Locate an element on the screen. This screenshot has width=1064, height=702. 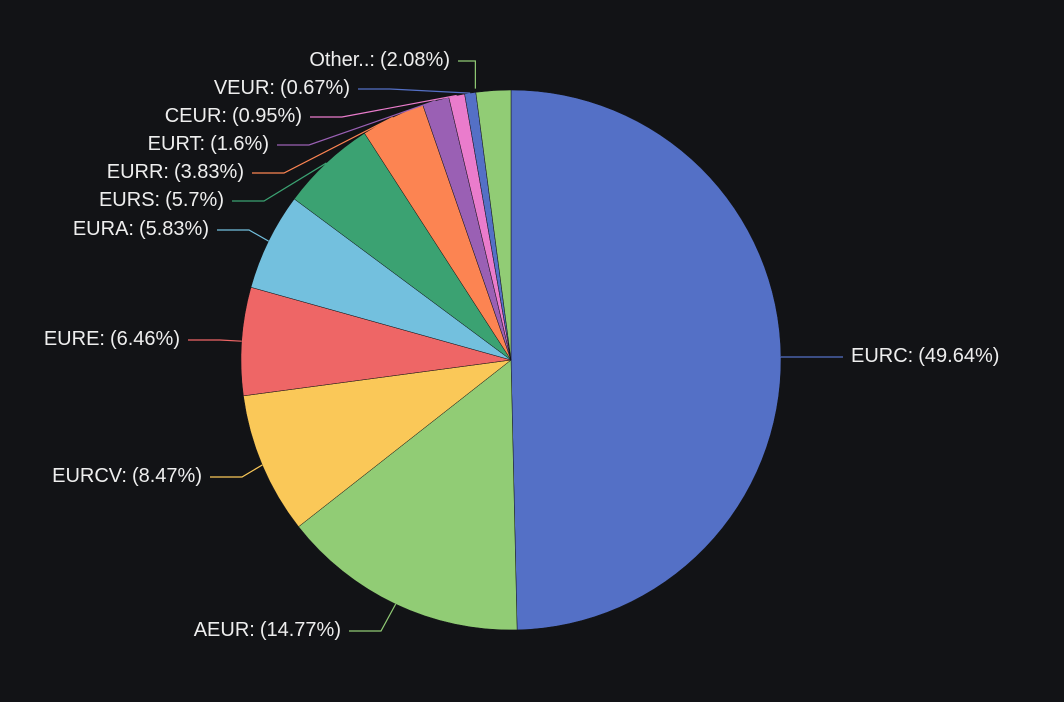
slice-value-label: (5.83%) is located at coordinates (174, 229).